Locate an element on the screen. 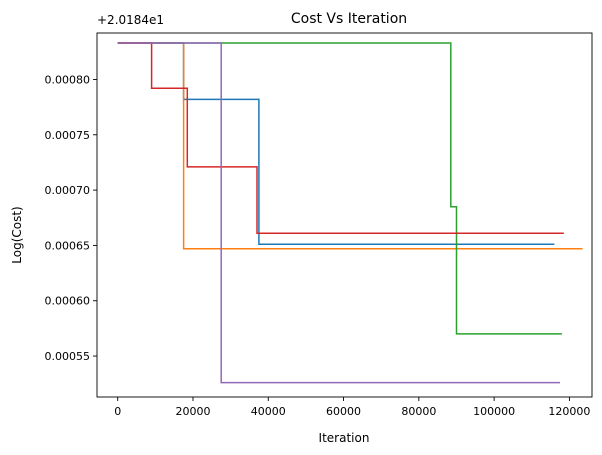 The width and height of the screenshot is (602, 455). x-tick-label: 120000 is located at coordinates (569, 411).